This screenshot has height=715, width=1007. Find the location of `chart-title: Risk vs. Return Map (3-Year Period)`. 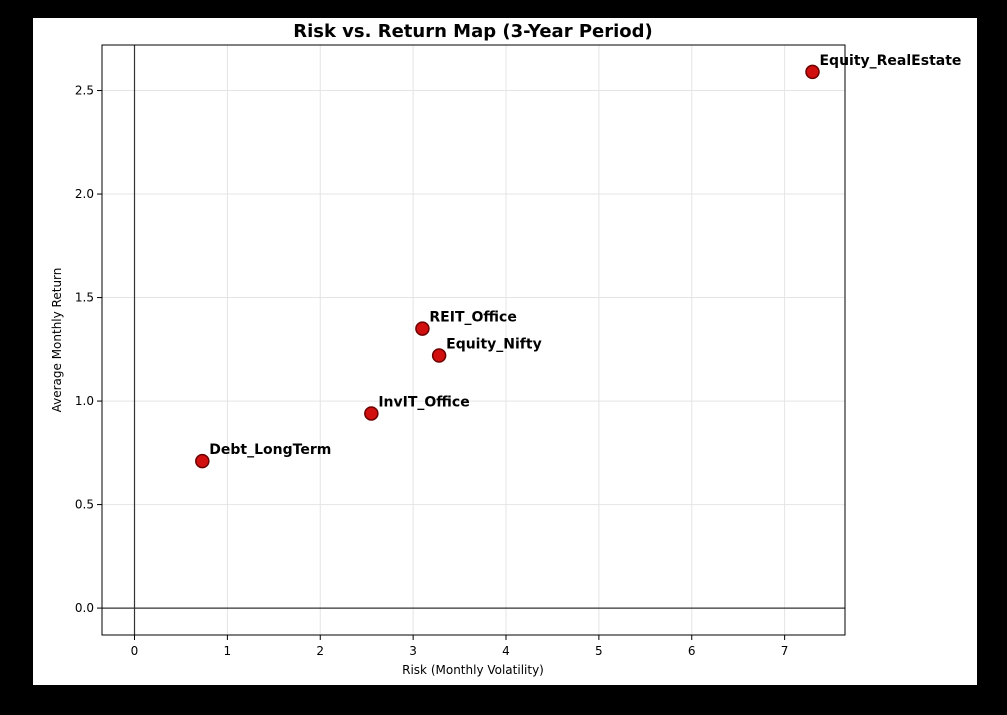

chart-title: Risk vs. Return Map (3-Year Period) is located at coordinates (473, 31).